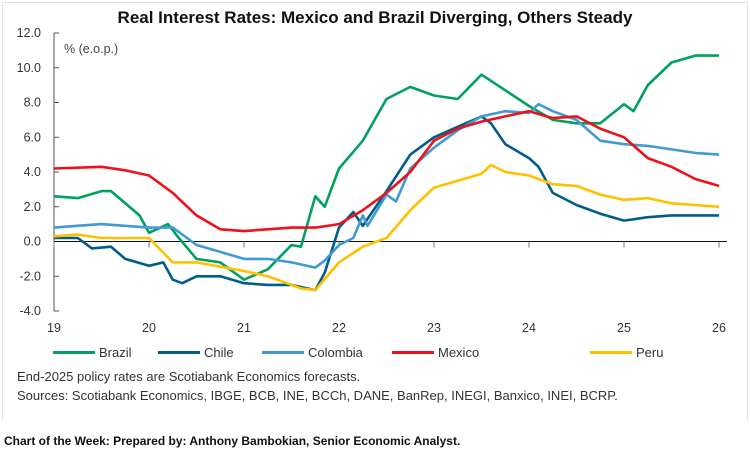  Describe the element at coordinates (244, 328) in the screenshot. I see `x-tick-label: 21` at that location.